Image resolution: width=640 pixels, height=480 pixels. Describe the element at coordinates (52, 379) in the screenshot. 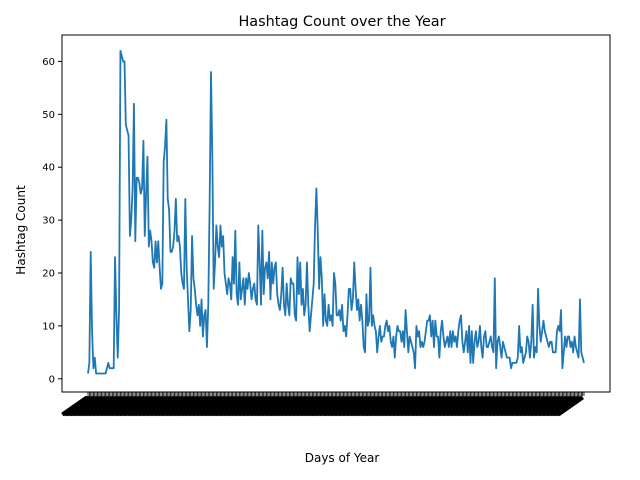

I see `y-tick-label: 0` at that location.